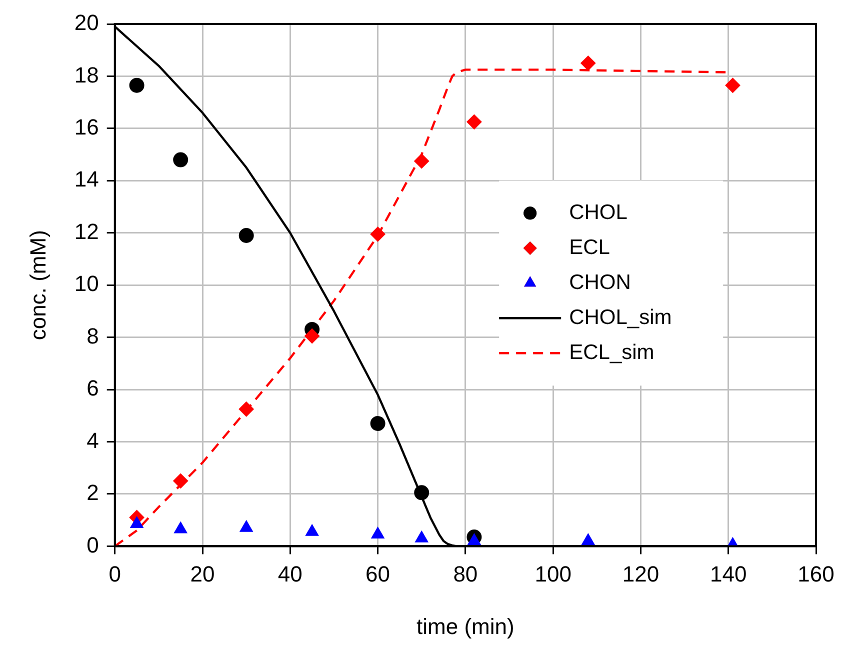  What do you see at coordinates (92, 493) in the screenshot?
I see `y-tick-label: 2` at bounding box center [92, 493].